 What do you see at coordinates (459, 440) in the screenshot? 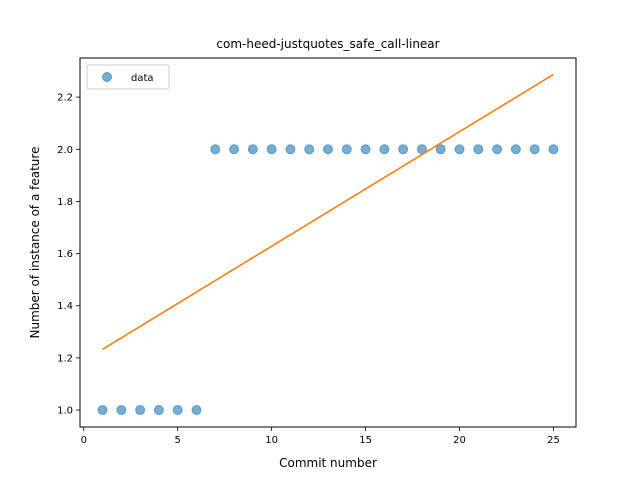
I see `x-tick-label: 20` at bounding box center [459, 440].